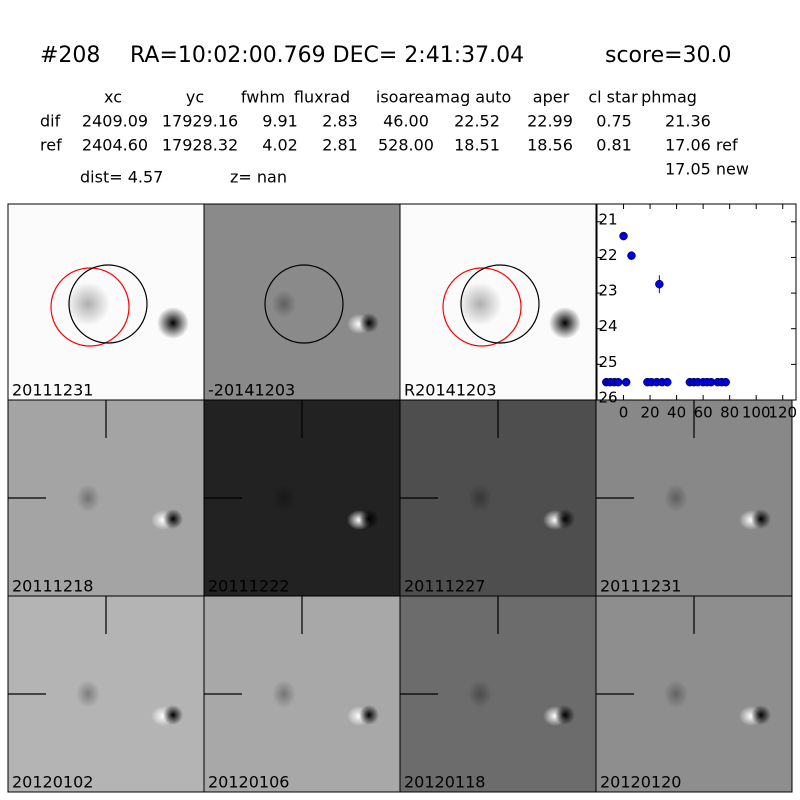 Image resolution: width=800 pixels, height=800 pixels. Describe the element at coordinates (340, 121) in the screenshot. I see `table-cell: 2.83` at that location.